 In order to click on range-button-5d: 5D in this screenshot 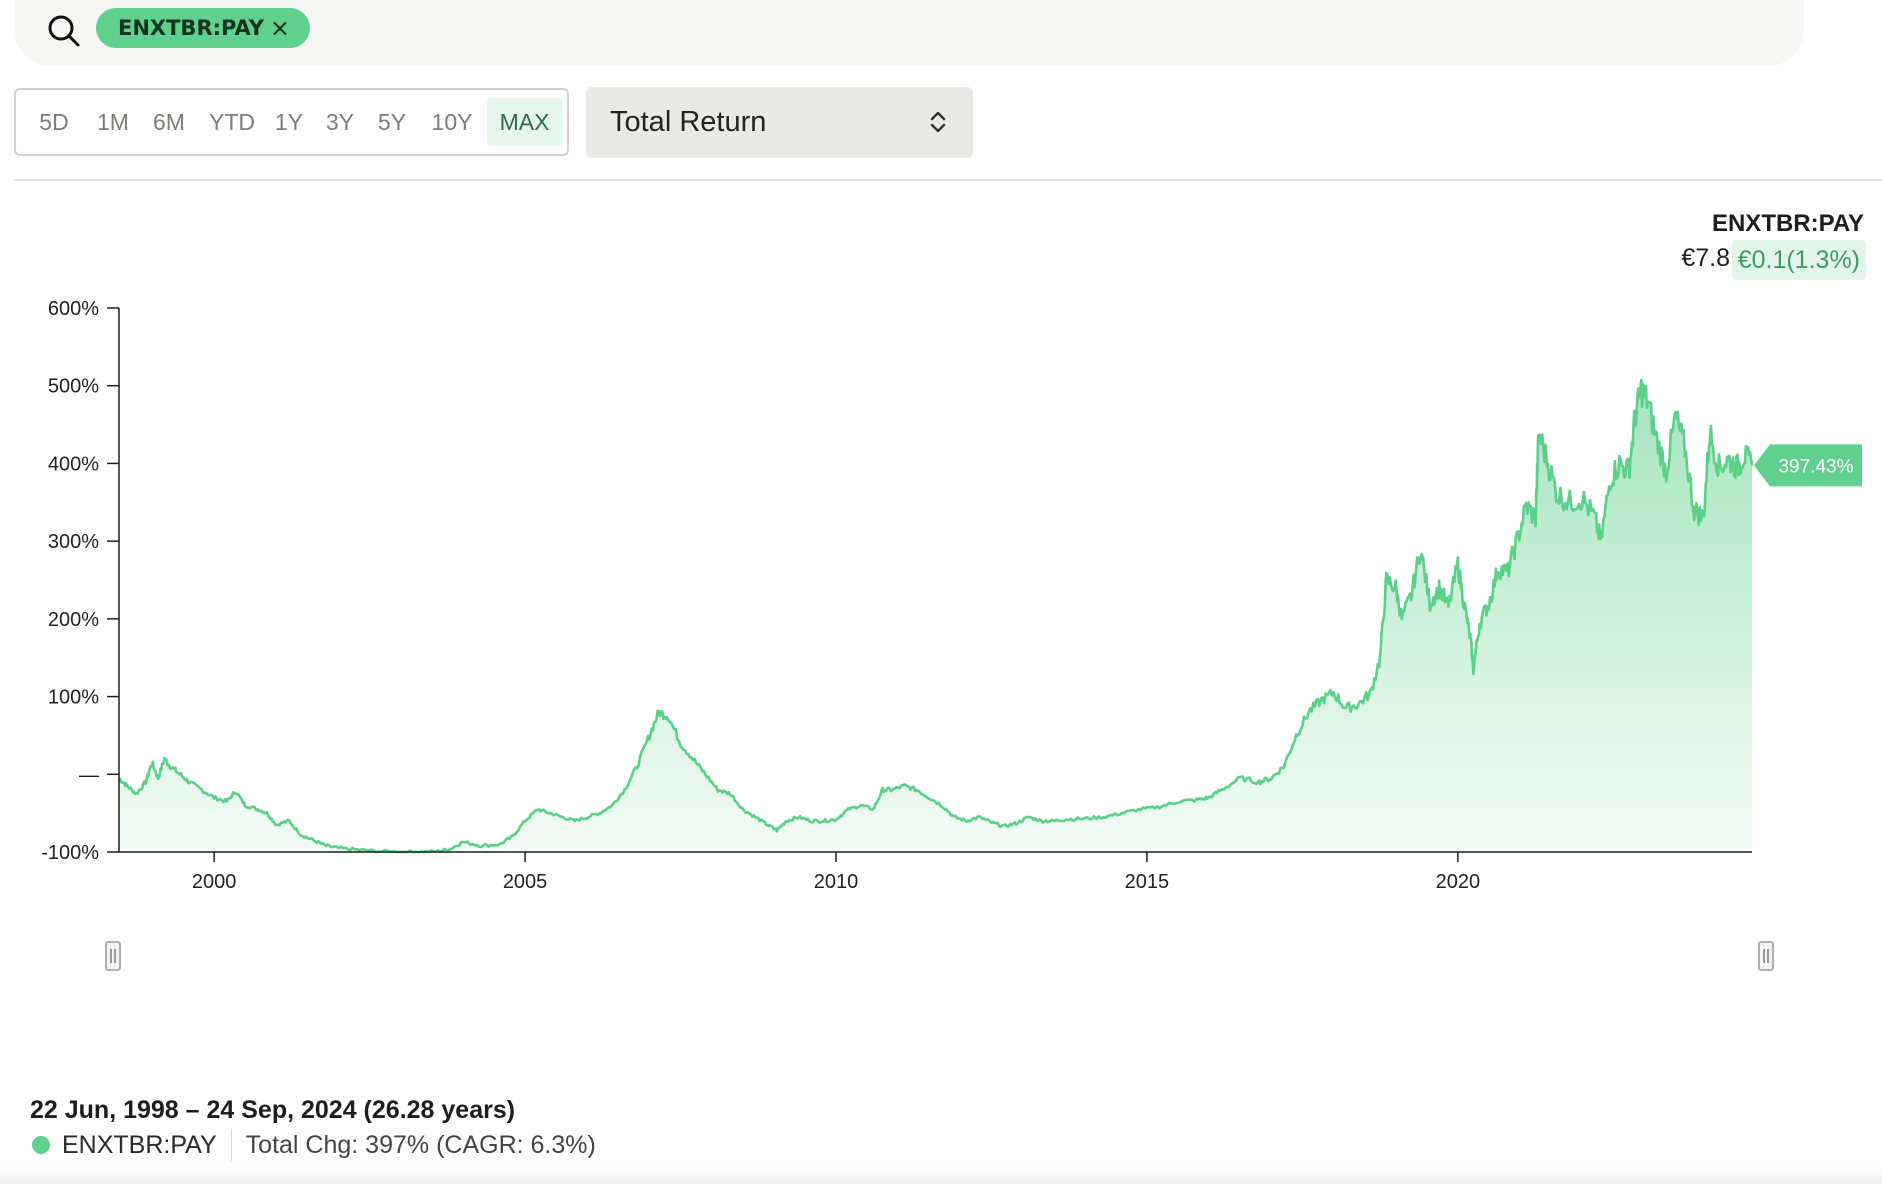, I will do `click(54, 122)`.